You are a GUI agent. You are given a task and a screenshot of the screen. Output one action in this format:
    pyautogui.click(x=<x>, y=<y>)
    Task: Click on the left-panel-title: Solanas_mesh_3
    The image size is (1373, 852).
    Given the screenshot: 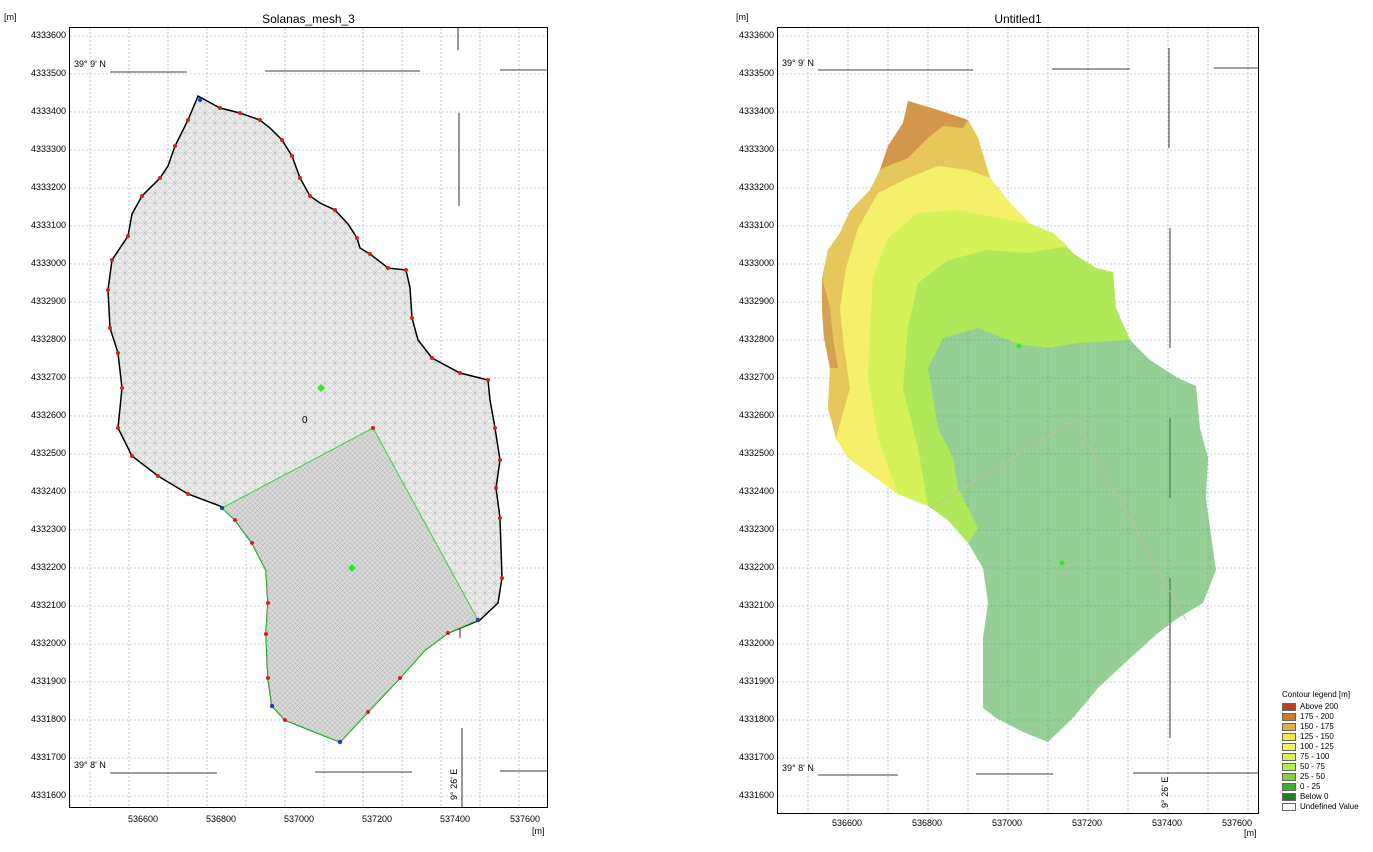 What is the action you would take?
    pyautogui.click(x=308, y=19)
    